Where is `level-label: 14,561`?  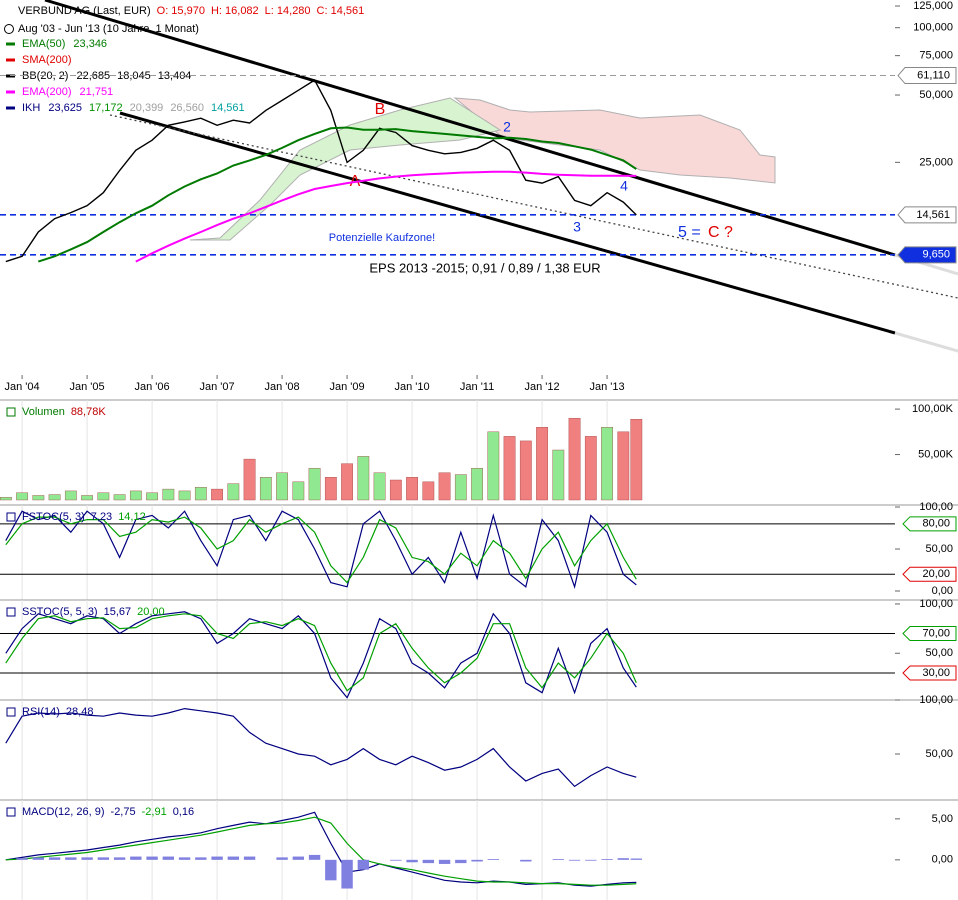 level-label: 14,561 is located at coordinates (933, 215).